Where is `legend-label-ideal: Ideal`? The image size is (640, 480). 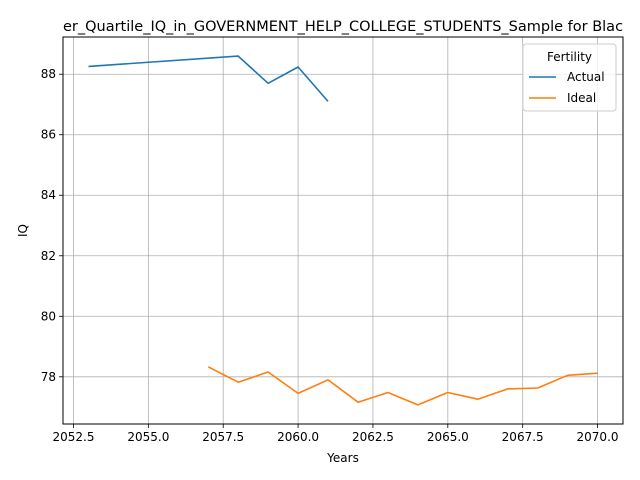 legend-label-ideal: Ideal is located at coordinates (581, 98).